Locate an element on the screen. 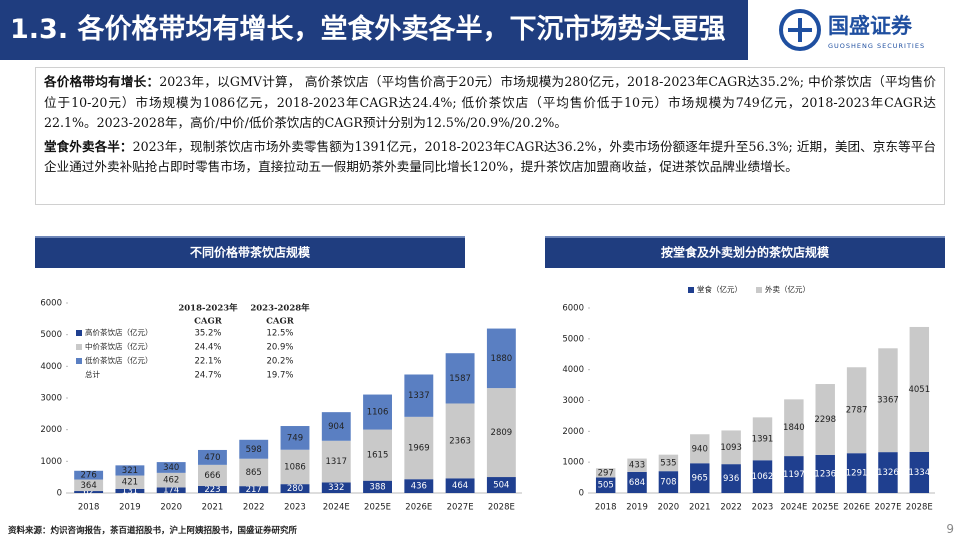 The width and height of the screenshot is (960, 540). source: 资料来源：灼识咨询报告，茶百道招股书，沪上阿姨招股书，国盛证券研究所 is located at coordinates (153, 531).